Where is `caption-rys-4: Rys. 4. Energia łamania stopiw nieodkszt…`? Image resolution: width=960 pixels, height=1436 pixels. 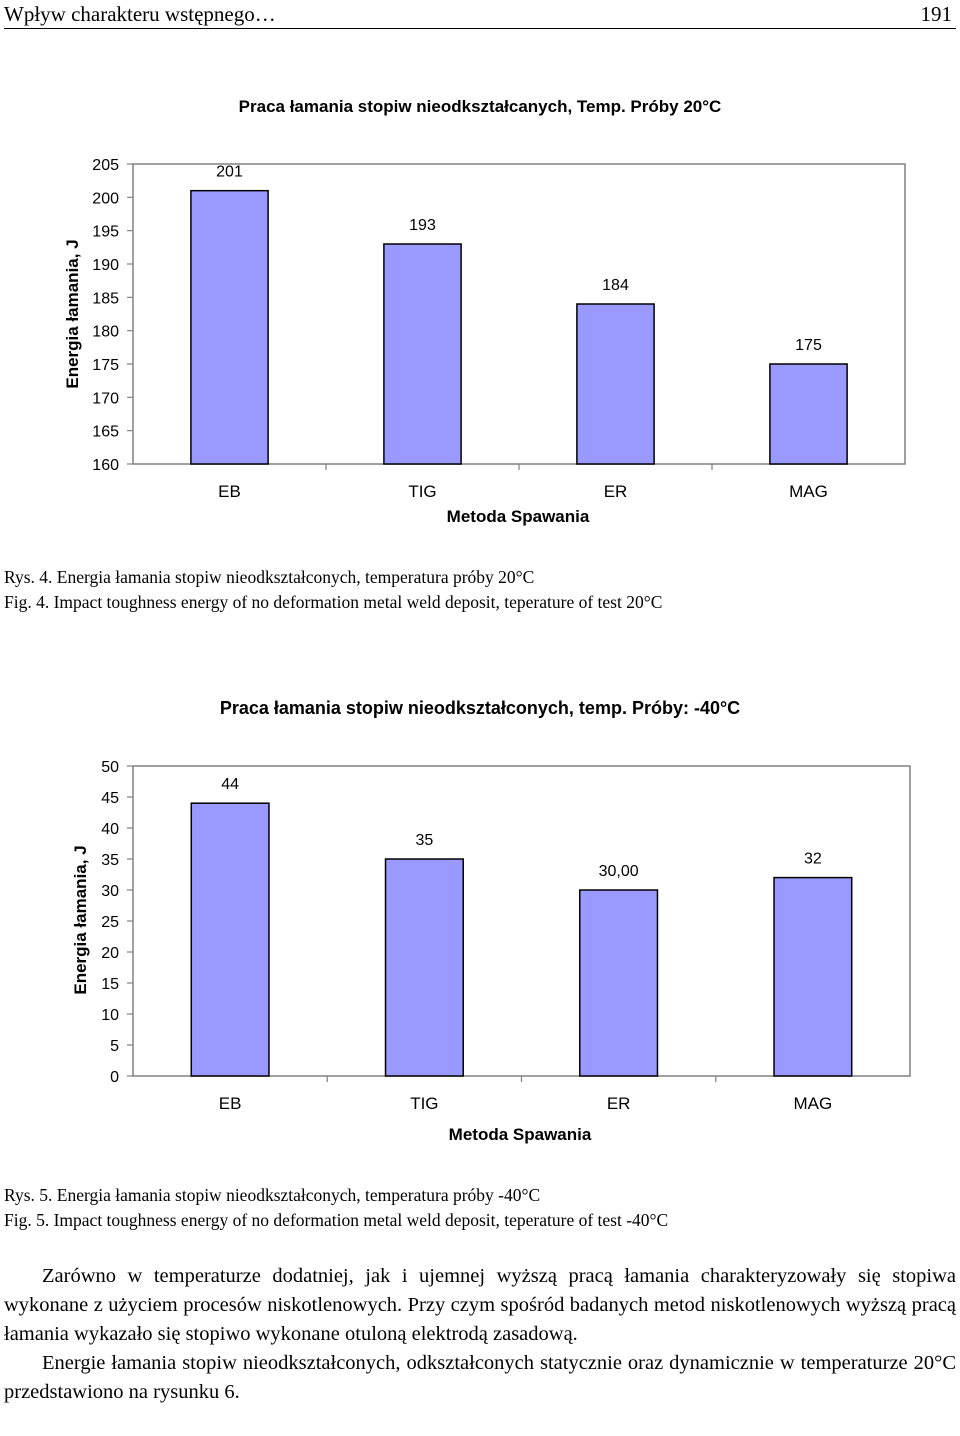 caption-rys-4: Rys. 4. Energia łamania stopiw nieodkszt… is located at coordinates (269, 577).